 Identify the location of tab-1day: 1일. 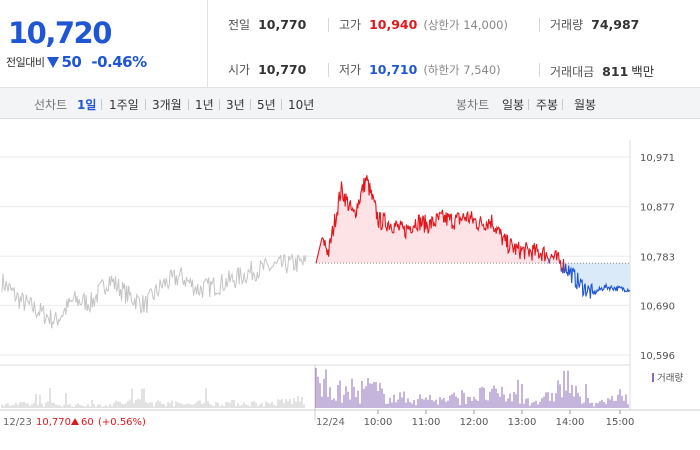
(87, 105).